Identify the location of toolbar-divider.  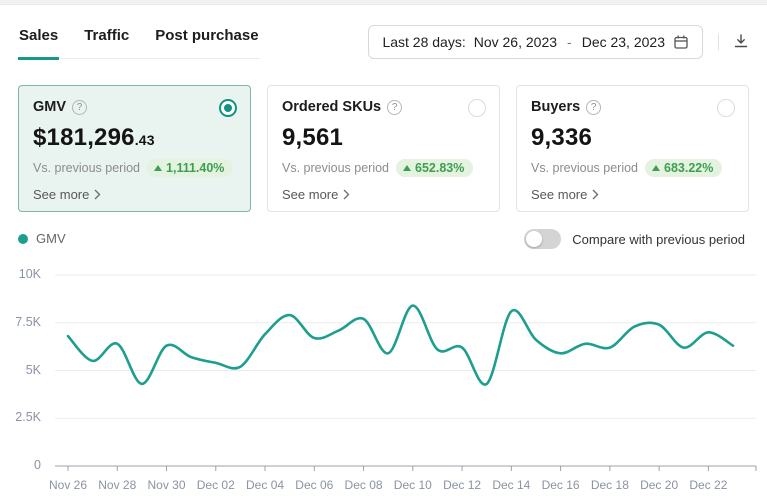
(718, 42).